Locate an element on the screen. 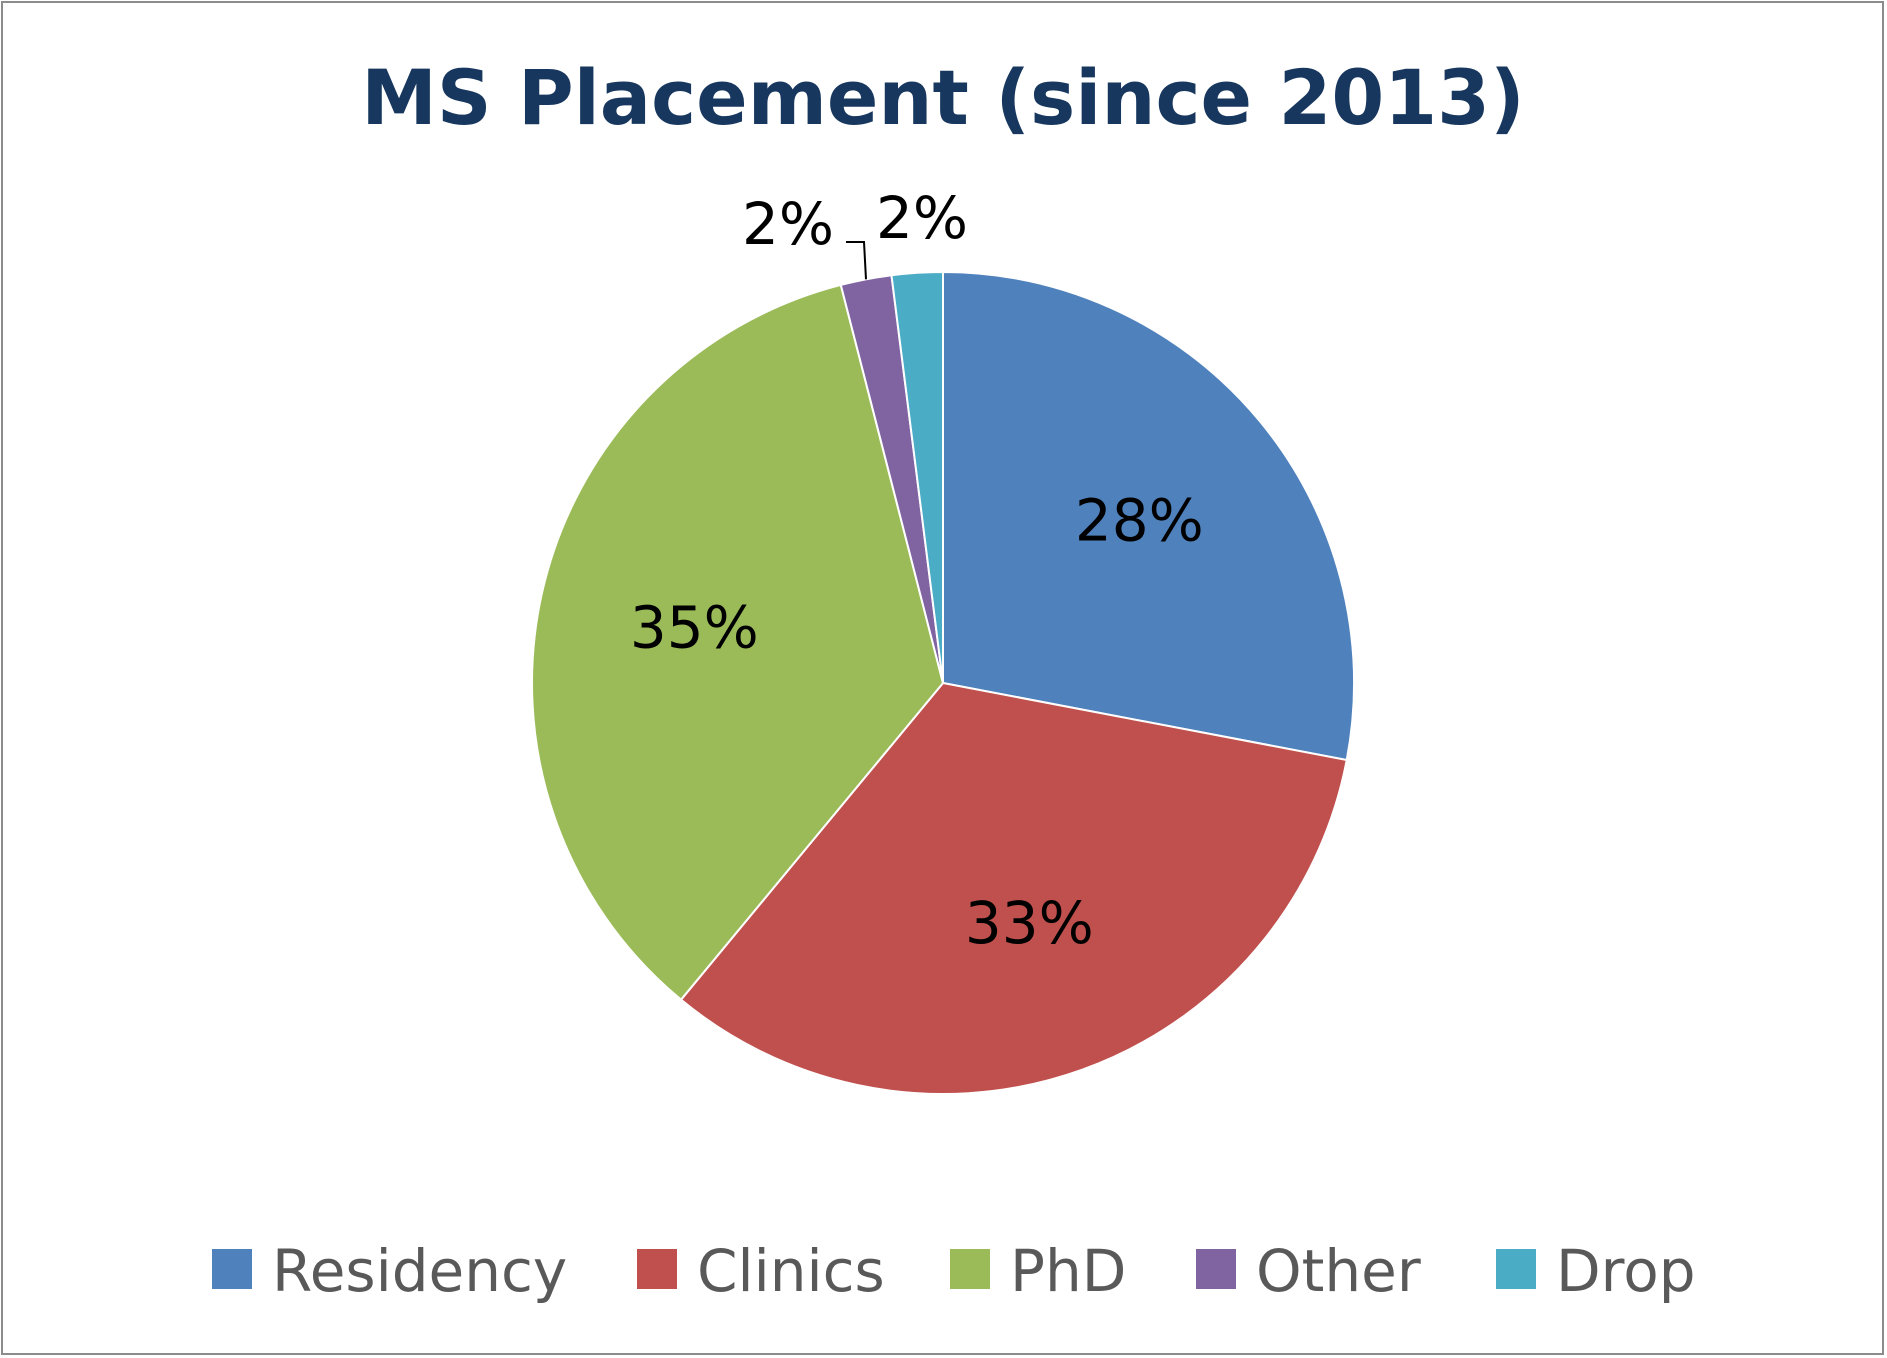 The height and width of the screenshot is (1358, 1887). legend-label-drop: Drop is located at coordinates (1626, 1271).